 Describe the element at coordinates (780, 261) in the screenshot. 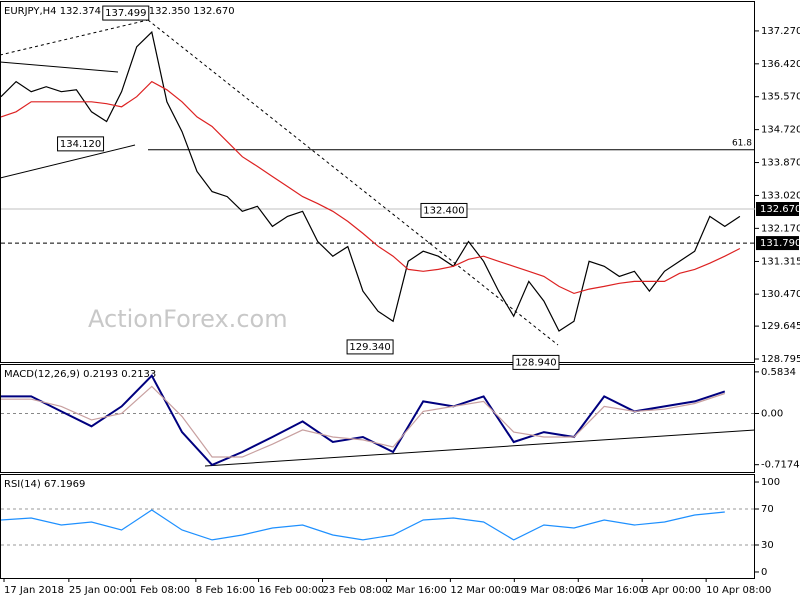

I see `y-tick-label: 131.315` at that location.